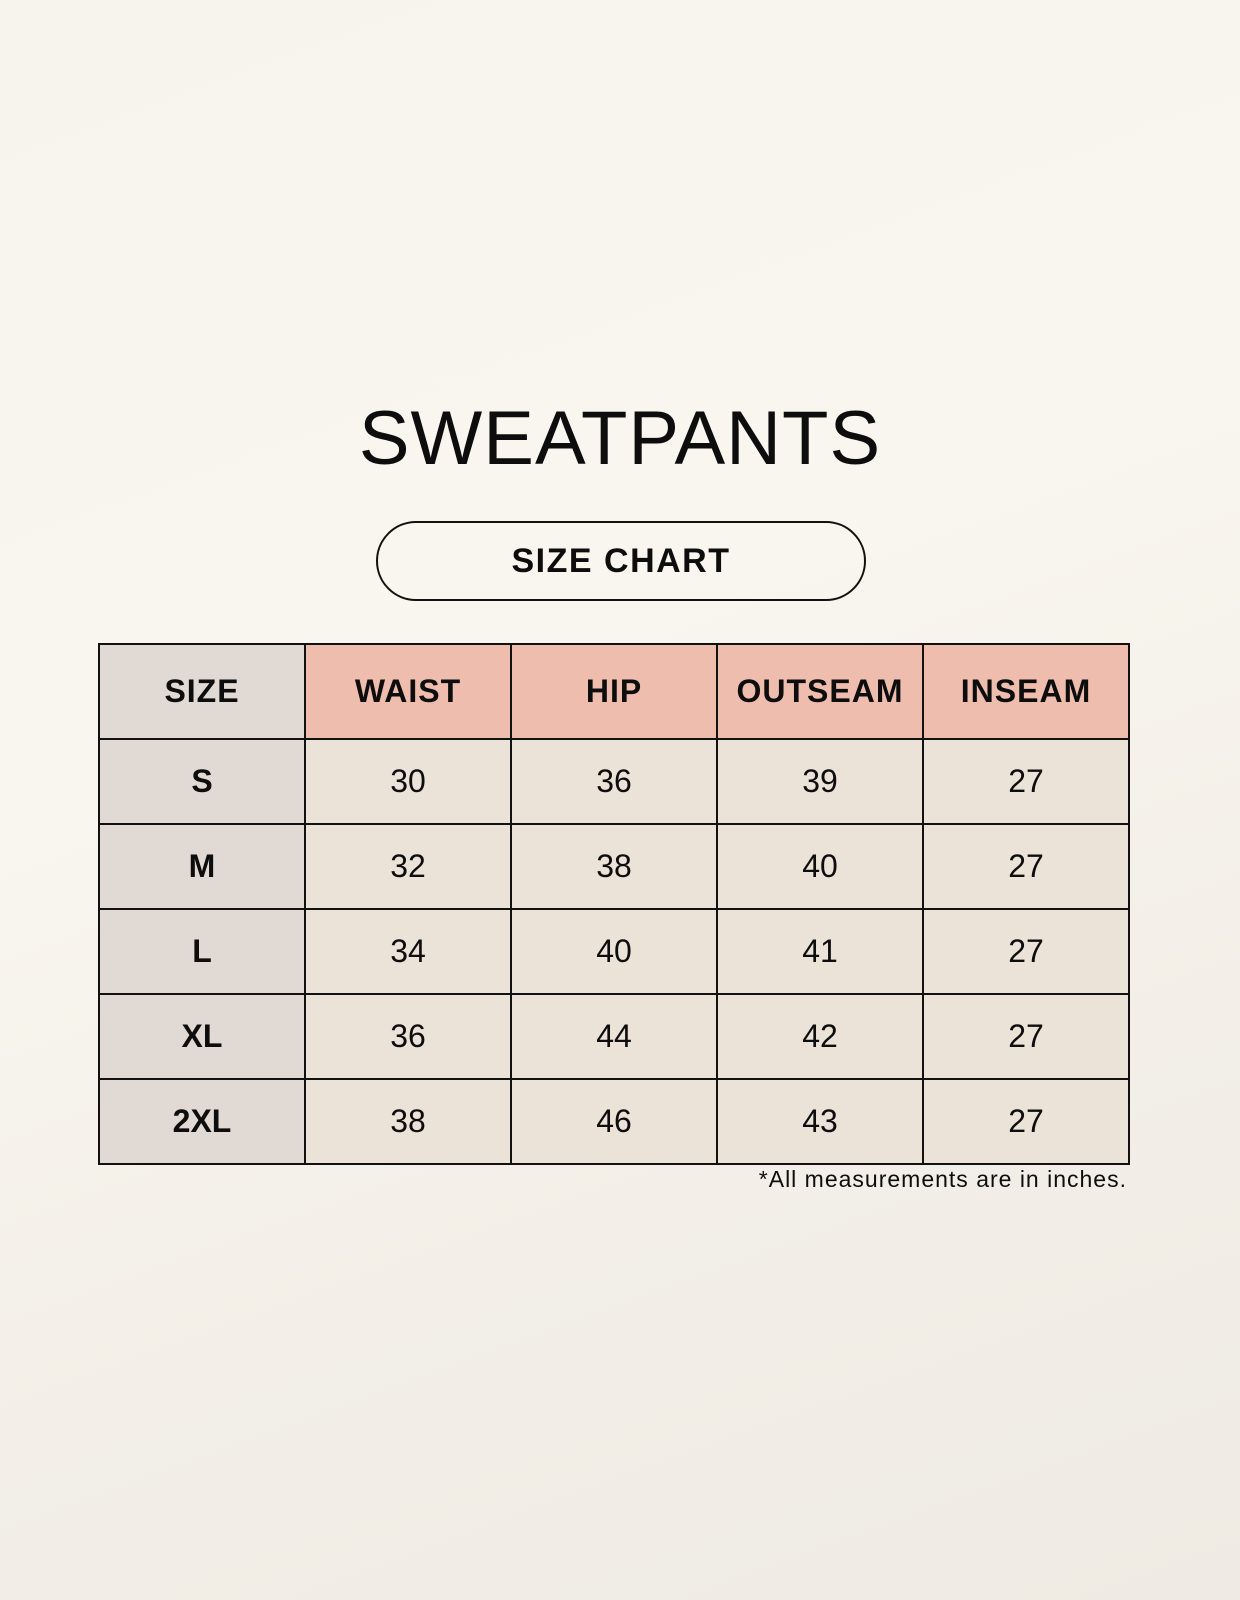  What do you see at coordinates (820, 1036) in the screenshot?
I see `cell-outseam: 42` at bounding box center [820, 1036].